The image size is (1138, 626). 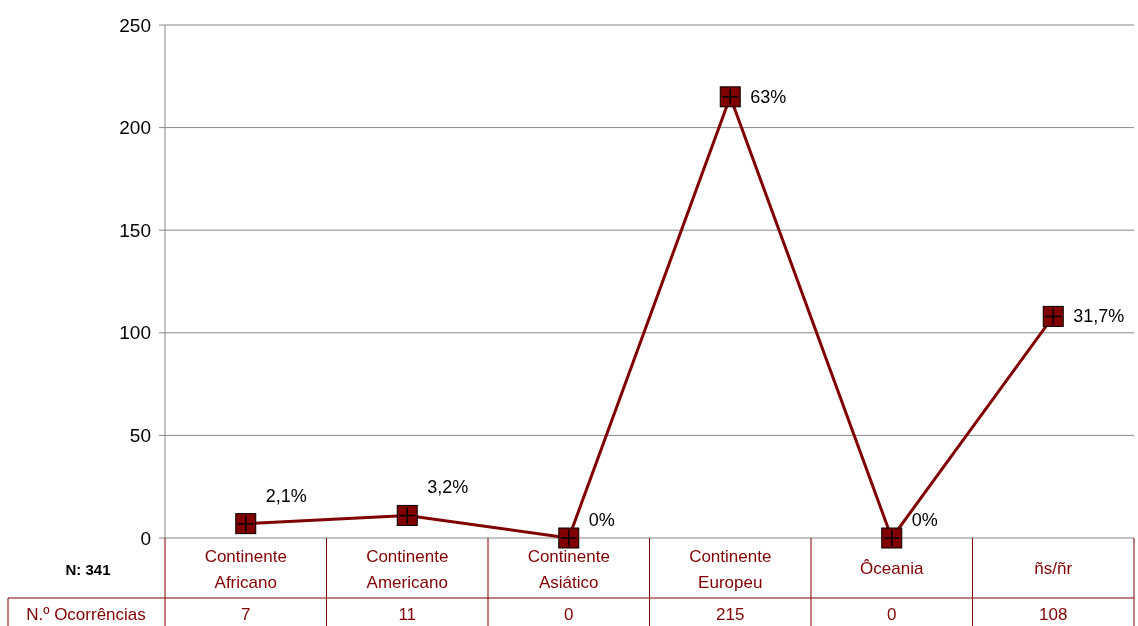 I want to click on y-tick-label: 0, so click(x=145, y=538).